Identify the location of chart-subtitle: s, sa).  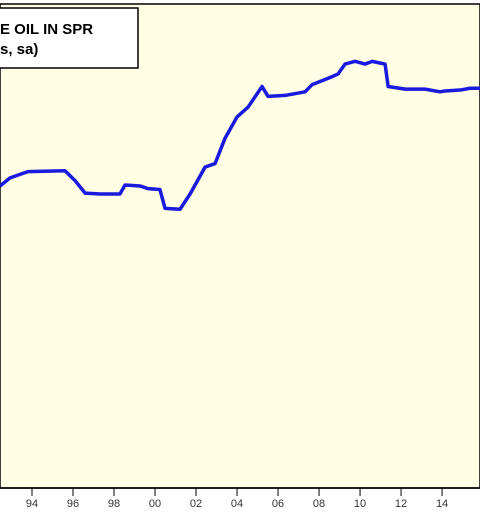
(19, 49).